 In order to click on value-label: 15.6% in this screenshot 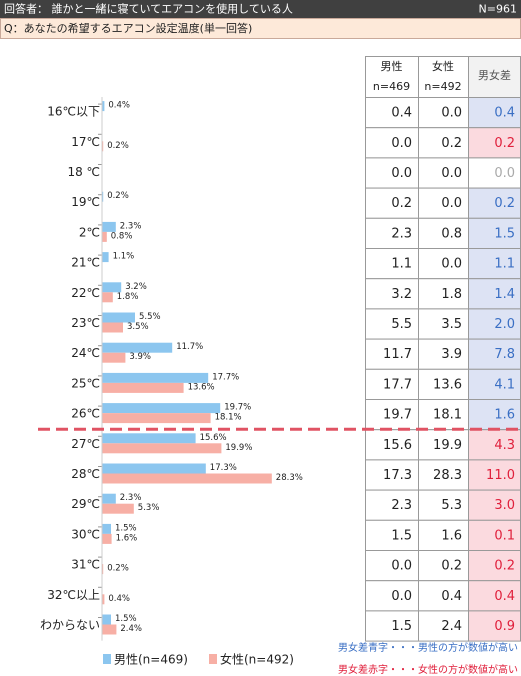, I will do `click(213, 438)`.